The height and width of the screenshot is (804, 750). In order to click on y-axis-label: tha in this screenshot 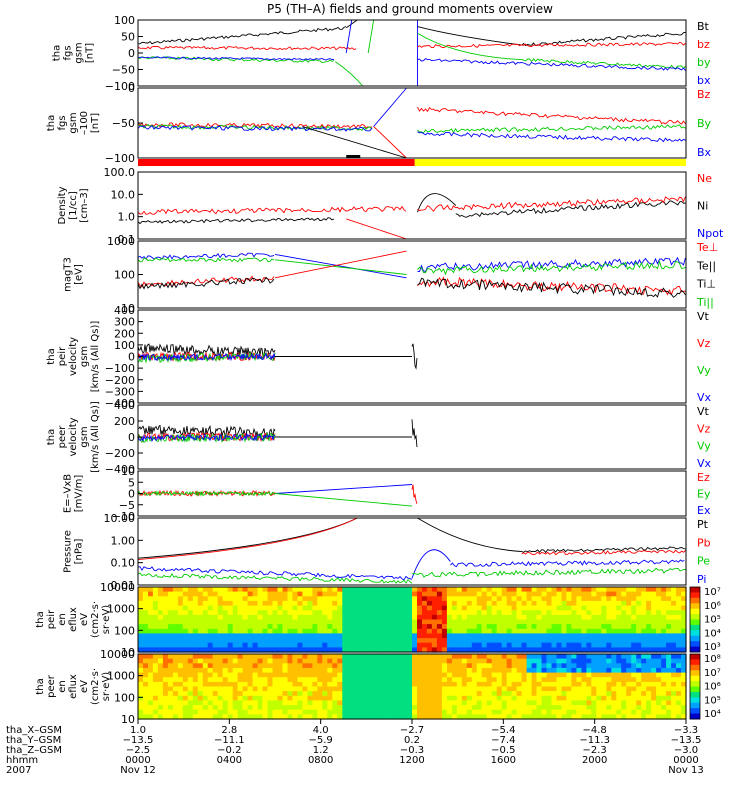, I will do `click(40, 619)`.